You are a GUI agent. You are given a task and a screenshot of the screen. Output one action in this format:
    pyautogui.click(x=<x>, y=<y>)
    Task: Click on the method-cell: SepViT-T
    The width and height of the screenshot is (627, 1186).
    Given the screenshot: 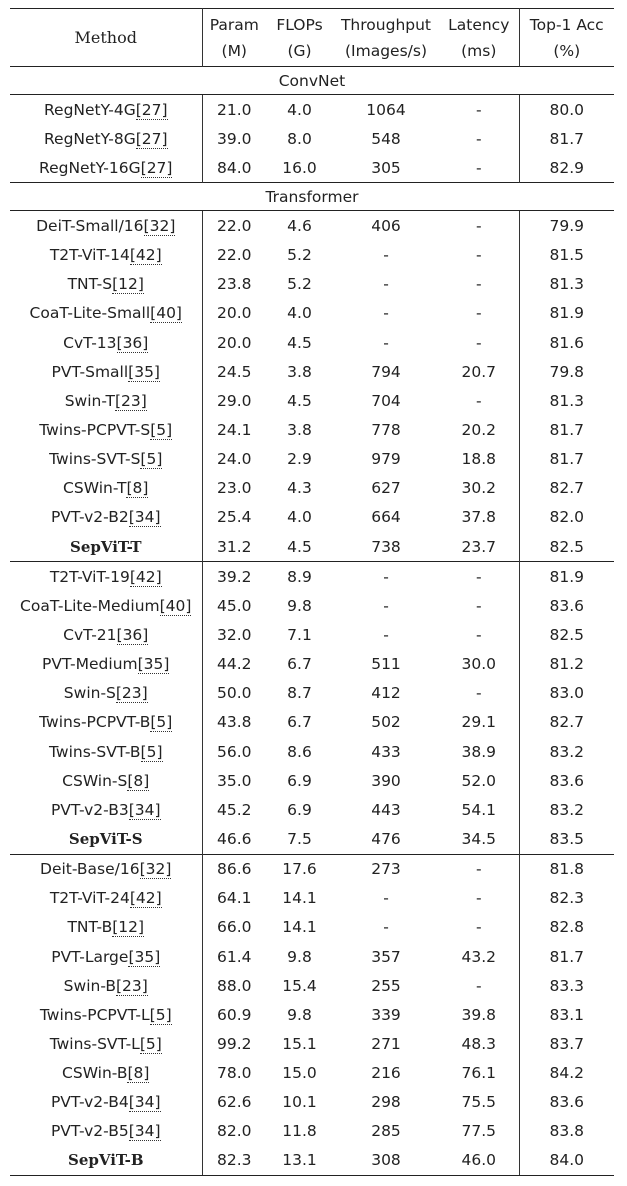 What is the action you would take?
    pyautogui.click(x=106, y=547)
    